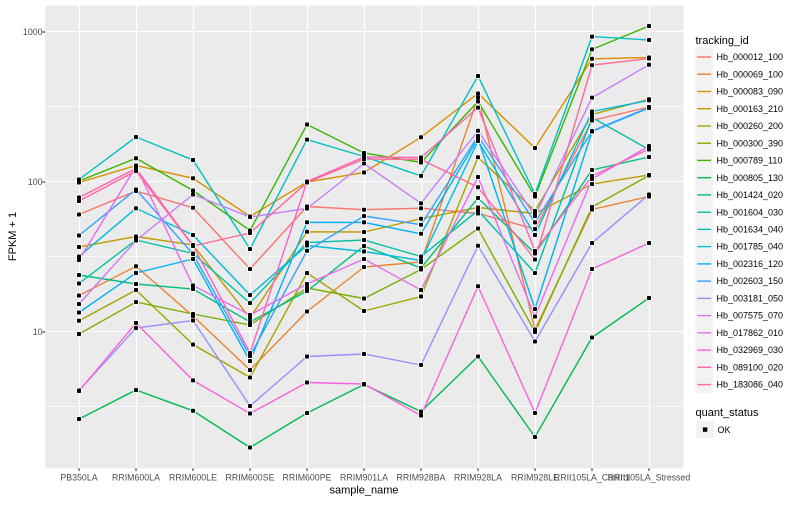 The height and width of the screenshot is (505, 800). Describe the element at coordinates (750, 109) in the screenshot. I see `svg-text: Hb_000163_210` at that location.